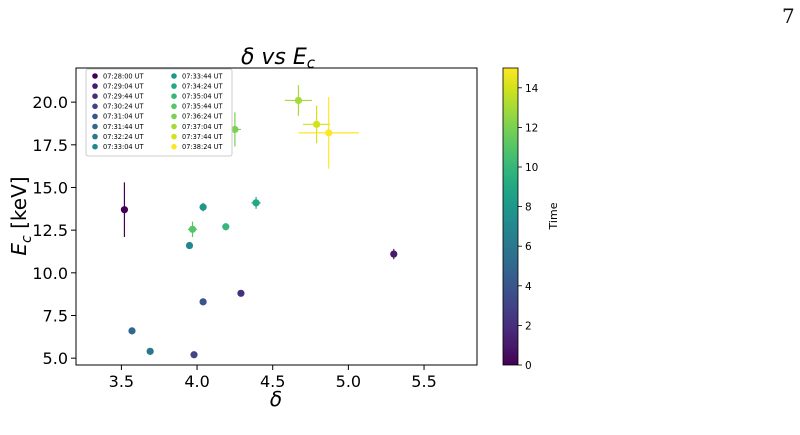 The image size is (800, 435). What do you see at coordinates (528, 247) in the screenshot?
I see `colorbar-tick-label: 6` at bounding box center [528, 247].